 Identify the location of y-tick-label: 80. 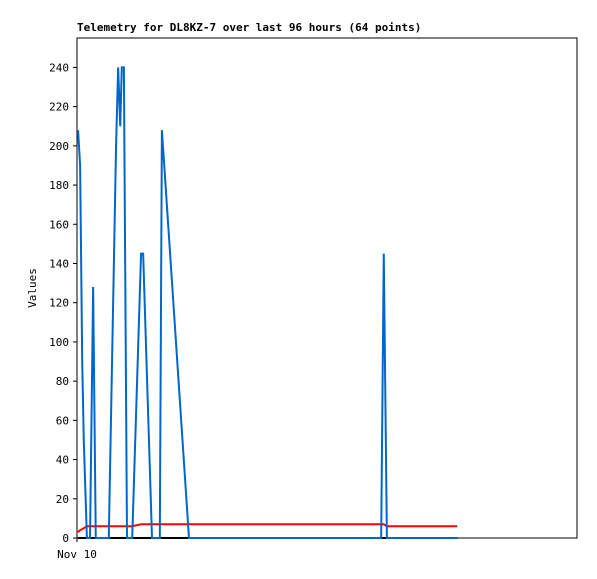
(62, 381).